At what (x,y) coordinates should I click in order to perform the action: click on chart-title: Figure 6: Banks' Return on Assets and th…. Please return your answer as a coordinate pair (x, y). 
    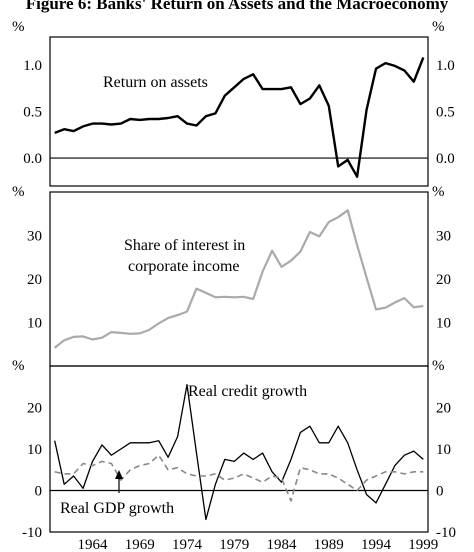
    Looking at the image, I should click on (237, 6).